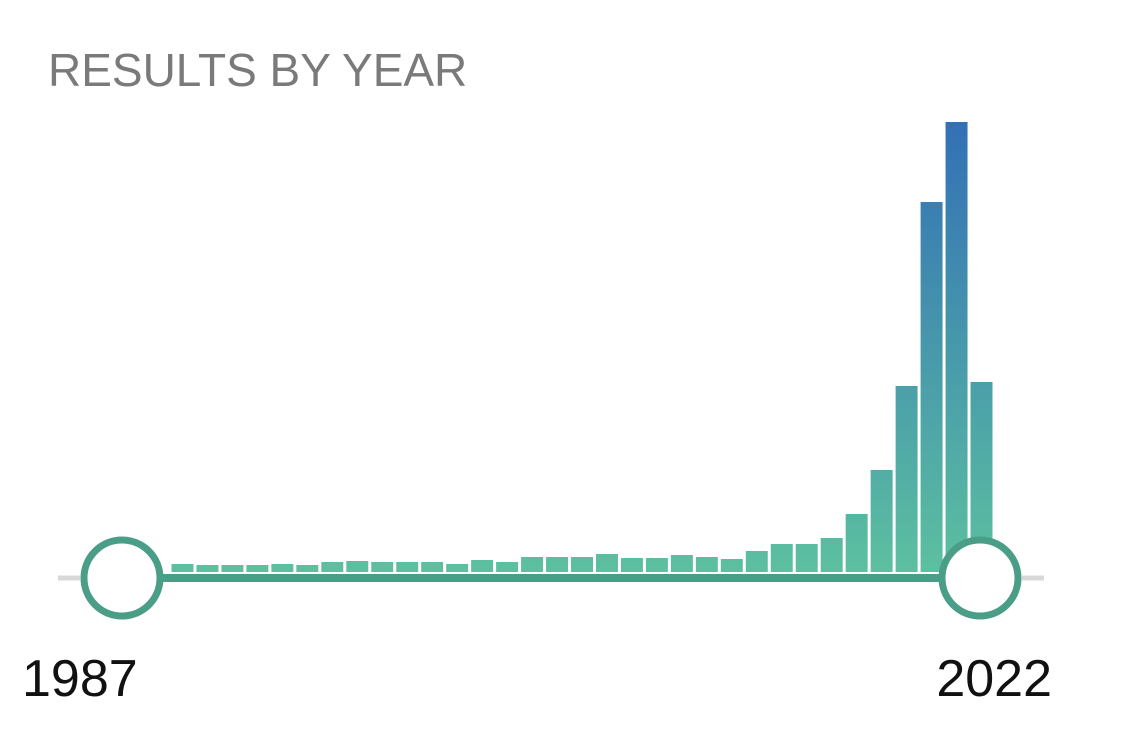 The image size is (1128, 748). What do you see at coordinates (122, 578) in the screenshot?
I see `slider-start-handle` at bounding box center [122, 578].